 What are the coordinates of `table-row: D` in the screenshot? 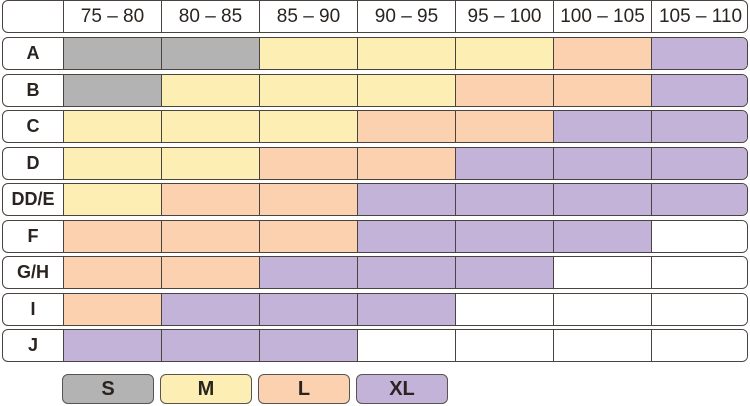 It's located at (375, 163).